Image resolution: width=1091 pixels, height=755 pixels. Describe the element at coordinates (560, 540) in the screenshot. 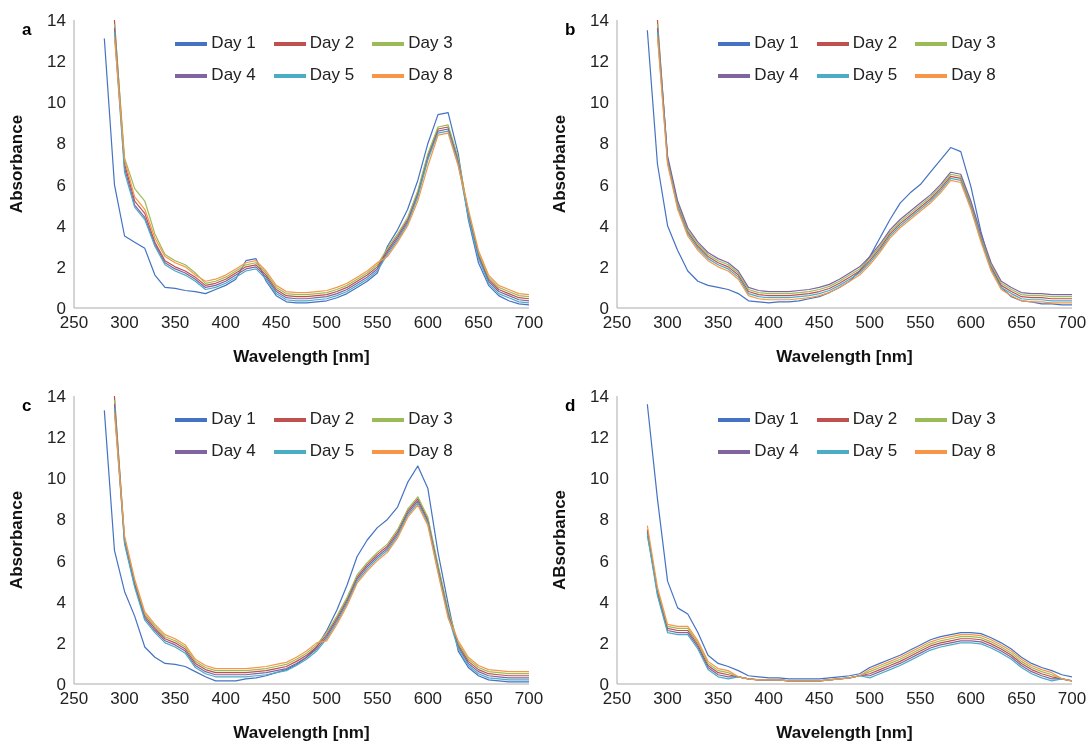

I see `y-axis-title: ABsorbance` at that location.